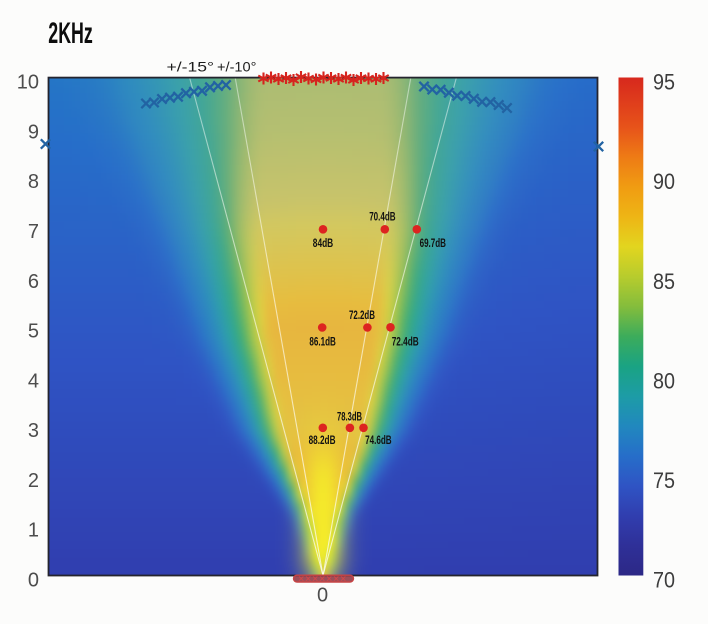 The height and width of the screenshot is (624, 708). I want to click on svg-text: 6, so click(33, 282).